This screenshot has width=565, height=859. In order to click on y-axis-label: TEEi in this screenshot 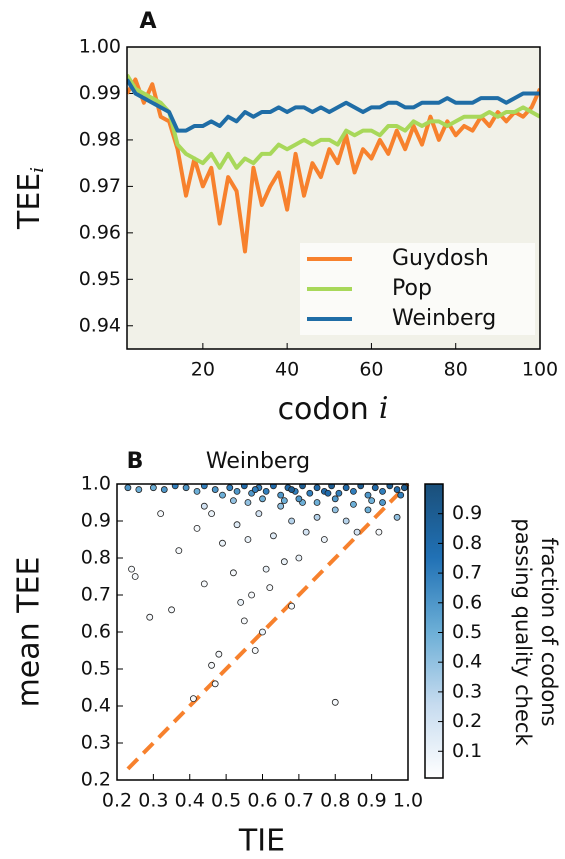, I will do `click(30, 198)`.